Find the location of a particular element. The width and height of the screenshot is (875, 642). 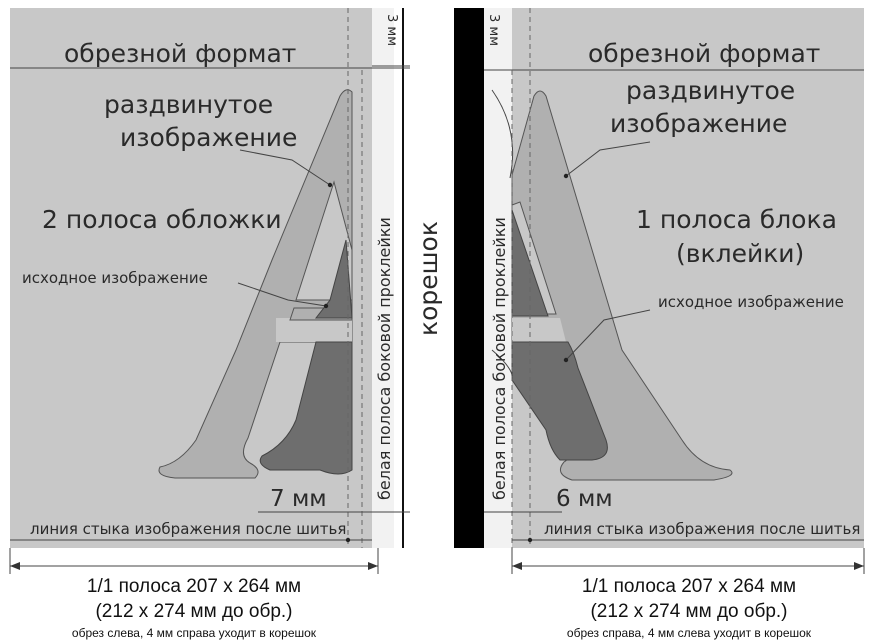

left-source-dot is located at coordinates (326, 306).